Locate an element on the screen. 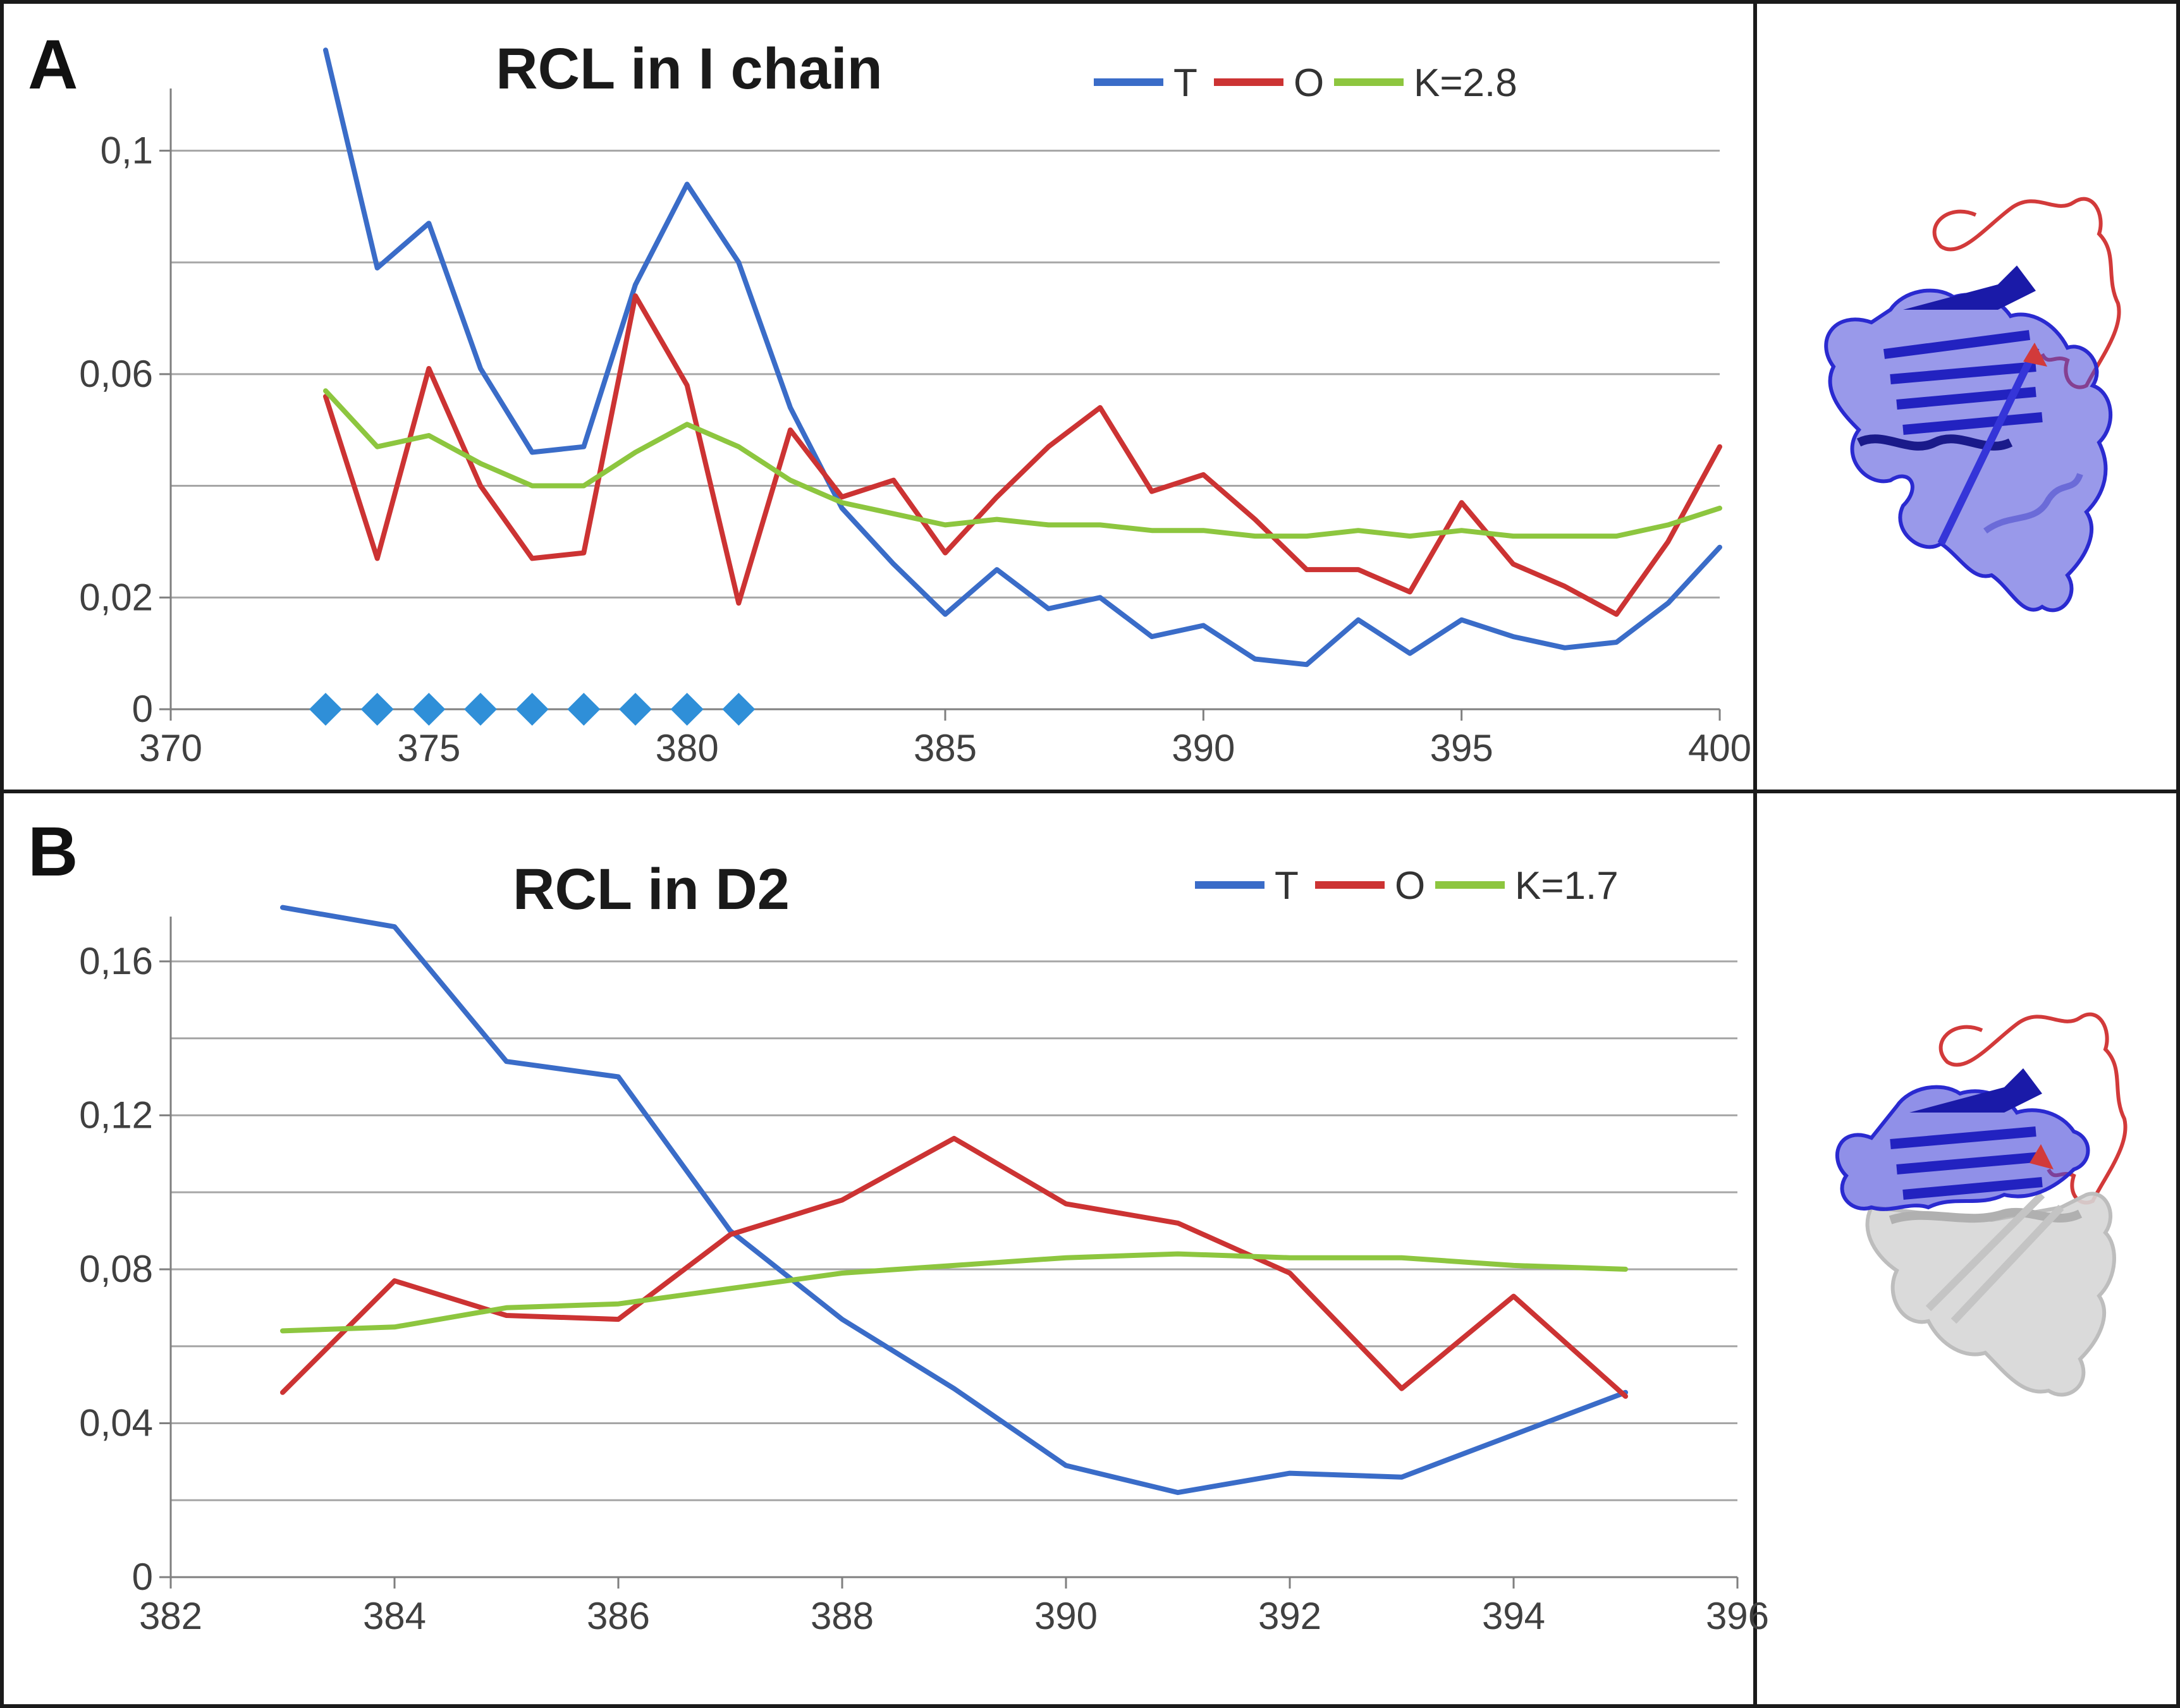  chart-title: RCL in I chain is located at coordinates (689, 69).